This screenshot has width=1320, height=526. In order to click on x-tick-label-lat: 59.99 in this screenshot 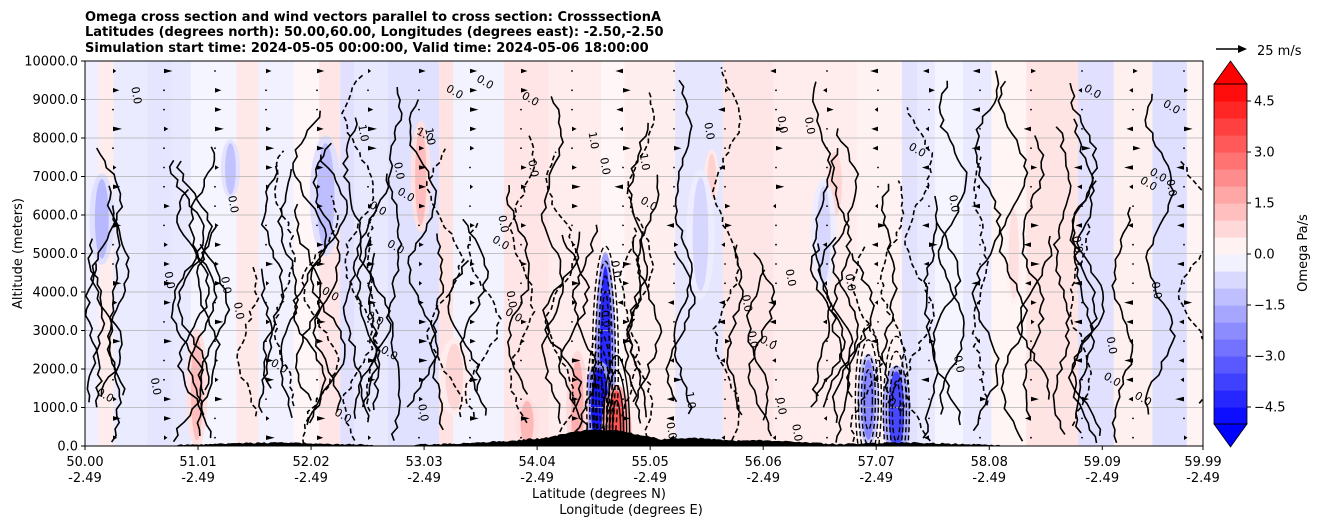, I will do `click(1202, 462)`.